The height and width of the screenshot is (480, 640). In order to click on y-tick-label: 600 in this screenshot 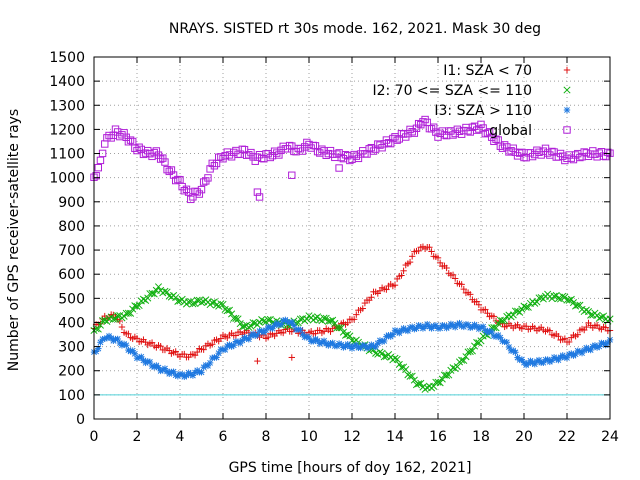, I will do `click(71, 275)`.